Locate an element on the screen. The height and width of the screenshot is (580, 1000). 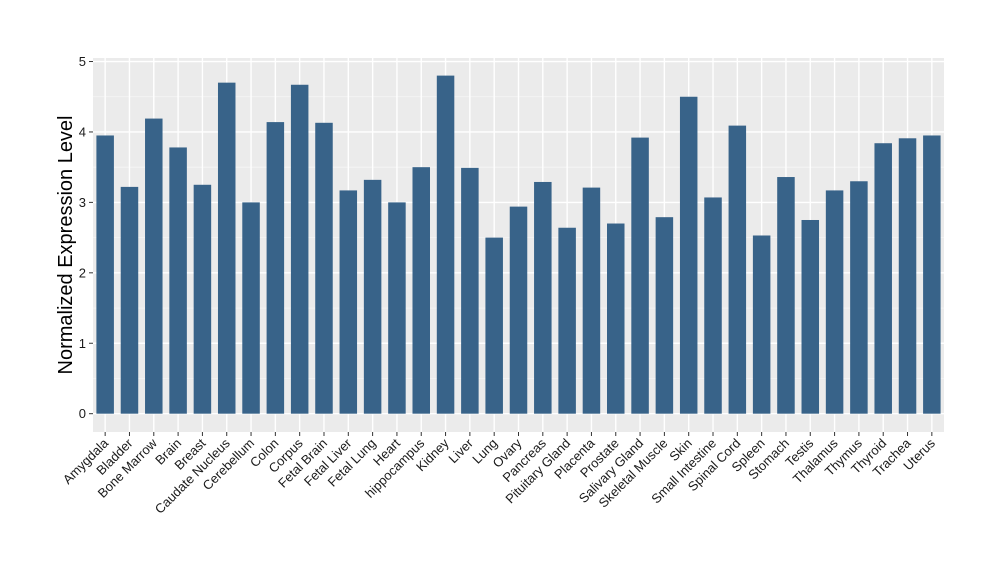
y-tick-label: 1 is located at coordinates (82, 343).